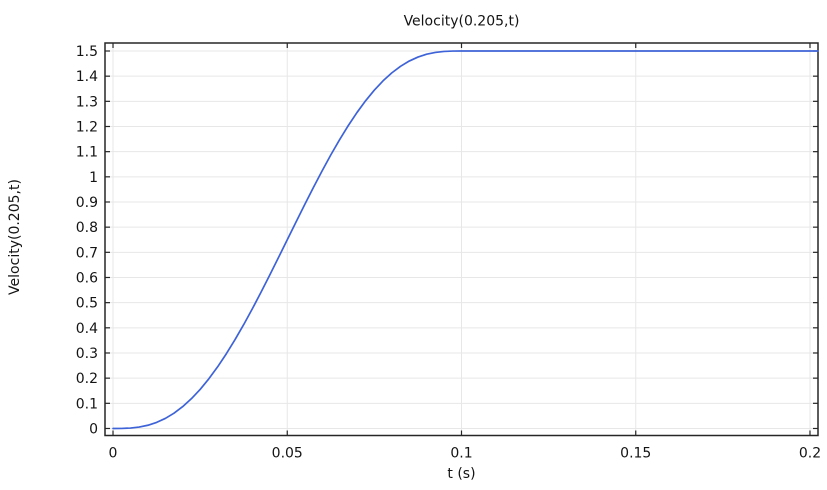 The image size is (827, 490). What do you see at coordinates (93, 429) in the screenshot?
I see `y-tick-label: 0` at bounding box center [93, 429].